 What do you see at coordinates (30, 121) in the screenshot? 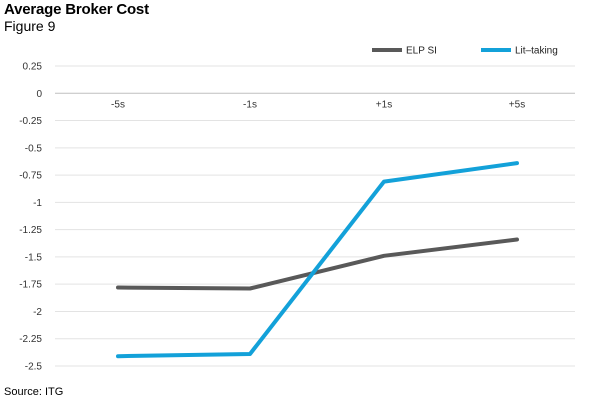
I see `y-tick-label: -0.25` at bounding box center [30, 121].